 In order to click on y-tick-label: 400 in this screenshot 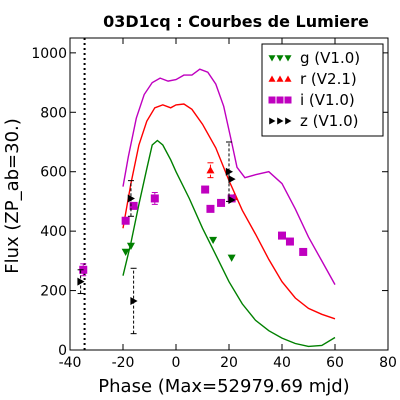, I will do `click(53, 232)`.